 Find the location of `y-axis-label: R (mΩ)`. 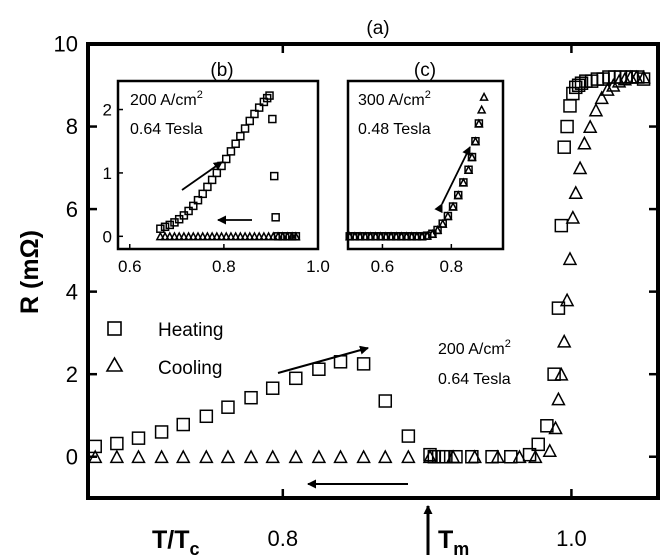

y-axis-label: R (mΩ) is located at coordinates (30, 272).